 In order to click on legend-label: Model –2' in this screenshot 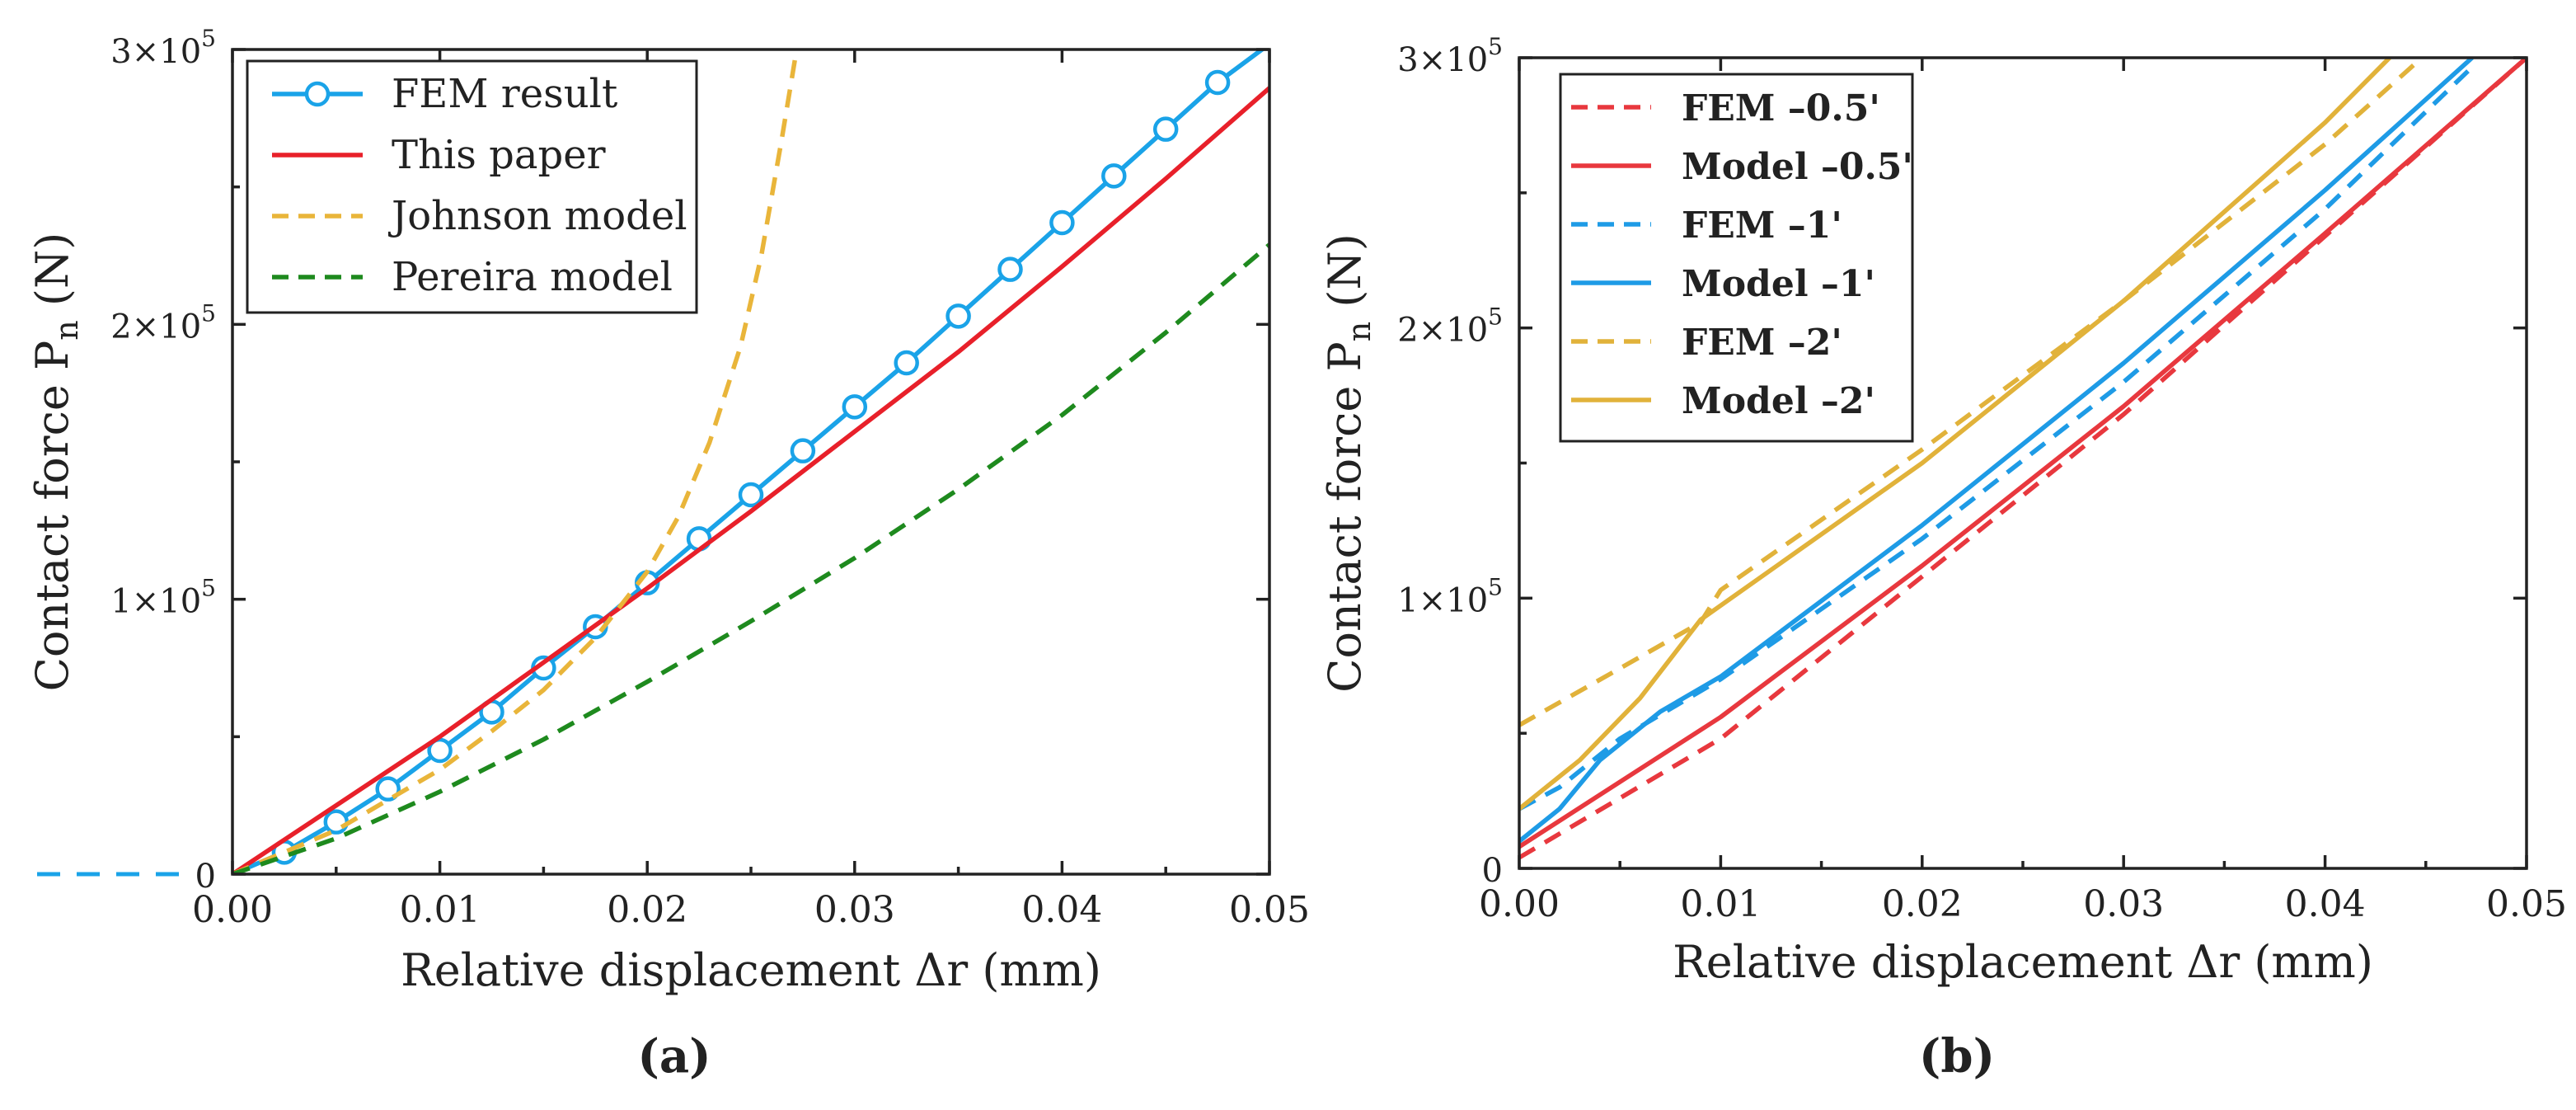, I will do `click(1778, 401)`.